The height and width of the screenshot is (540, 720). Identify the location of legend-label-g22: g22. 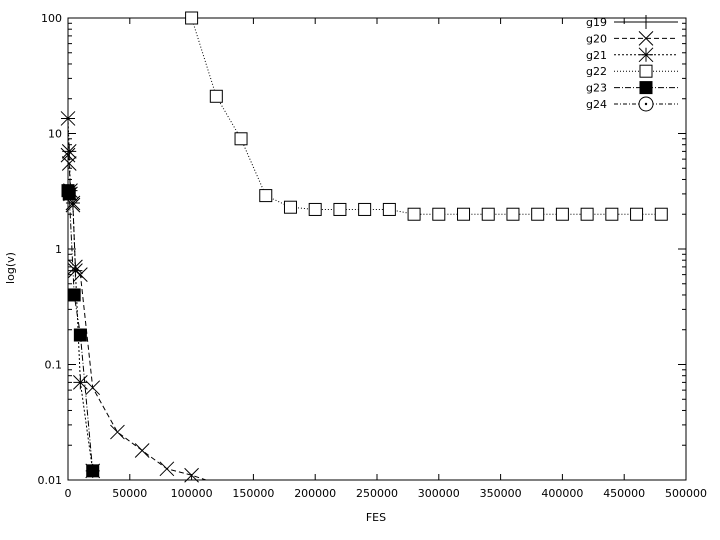
(596, 71).